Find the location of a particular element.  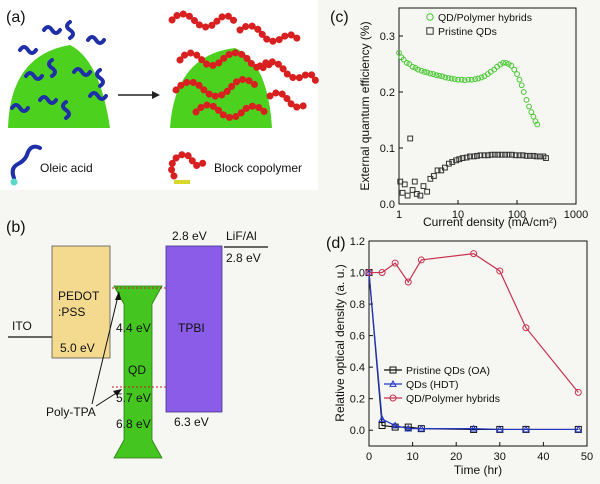

y-tick-label: 0.6 is located at coordinates (357, 337).